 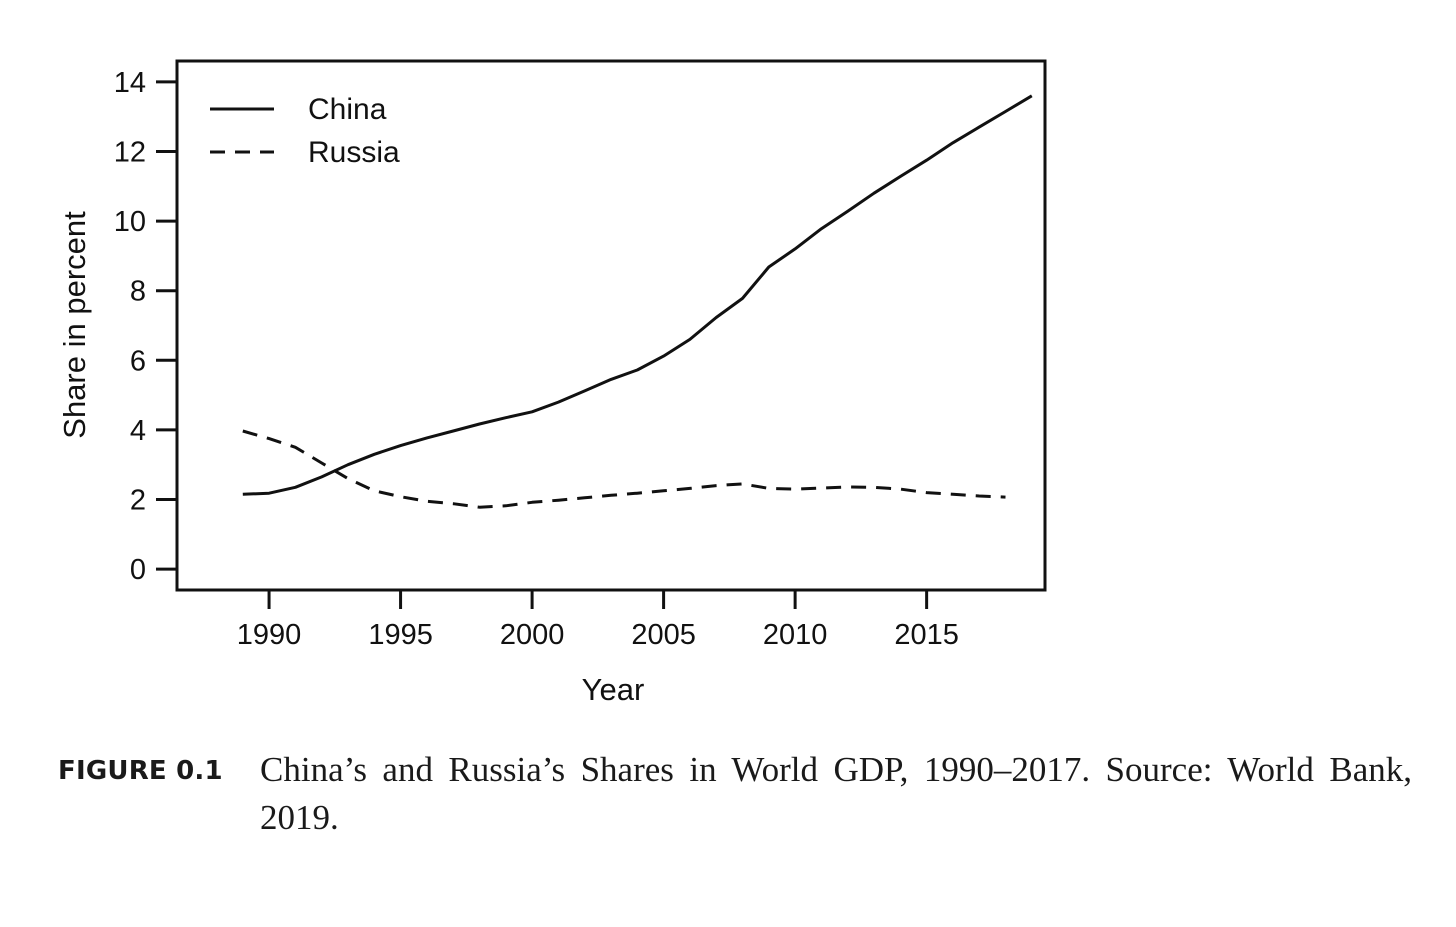 What do you see at coordinates (532, 635) in the screenshot?
I see `x-tick-label: 2000` at bounding box center [532, 635].